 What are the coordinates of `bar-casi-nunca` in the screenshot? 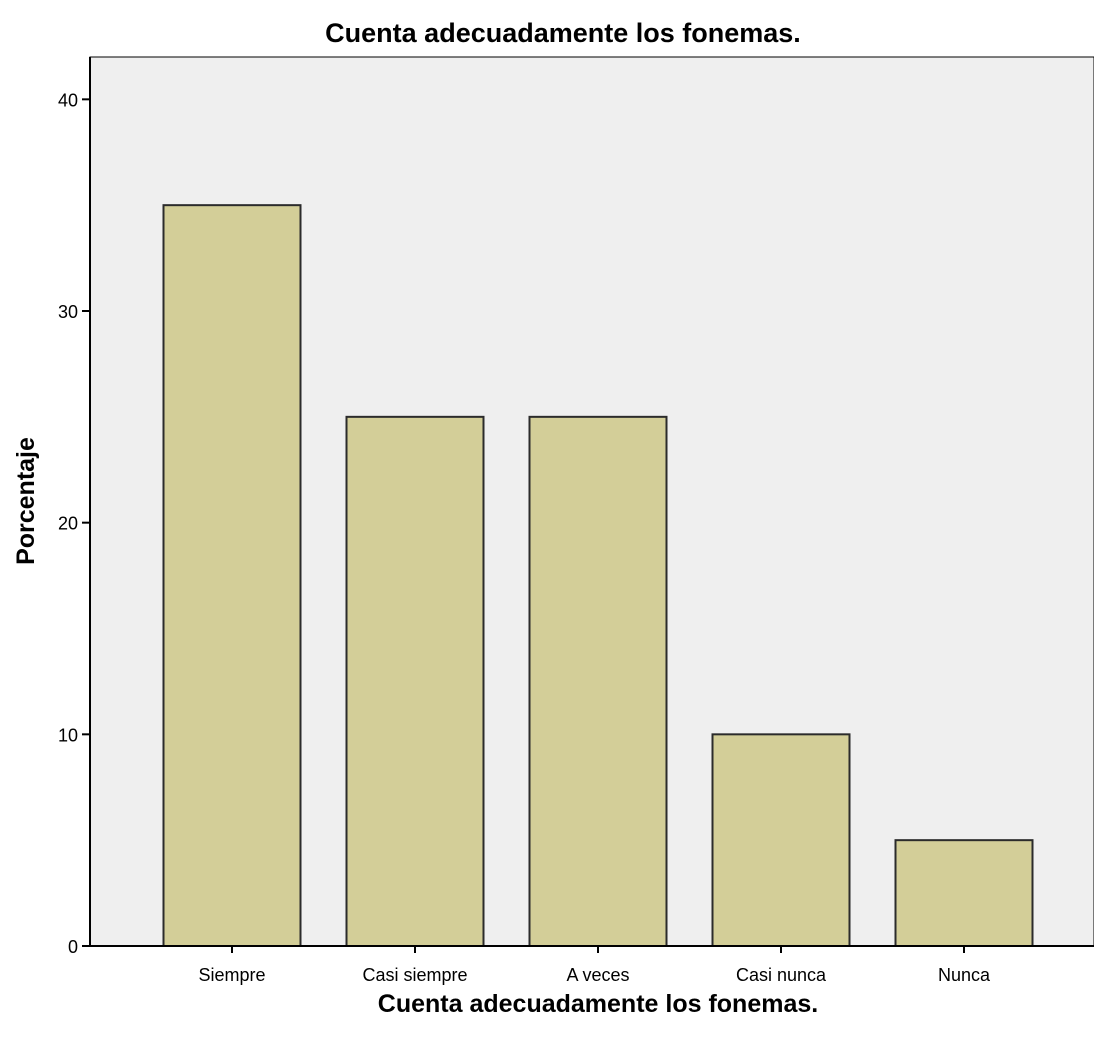 It's located at (781, 840).